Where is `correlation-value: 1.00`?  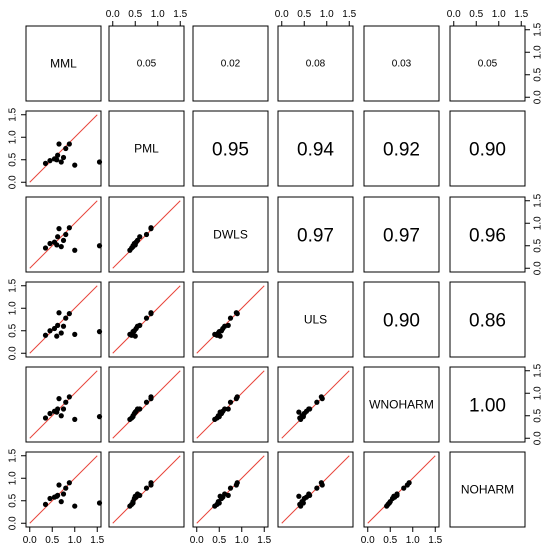 correlation-value: 1.00 is located at coordinates (487, 406).